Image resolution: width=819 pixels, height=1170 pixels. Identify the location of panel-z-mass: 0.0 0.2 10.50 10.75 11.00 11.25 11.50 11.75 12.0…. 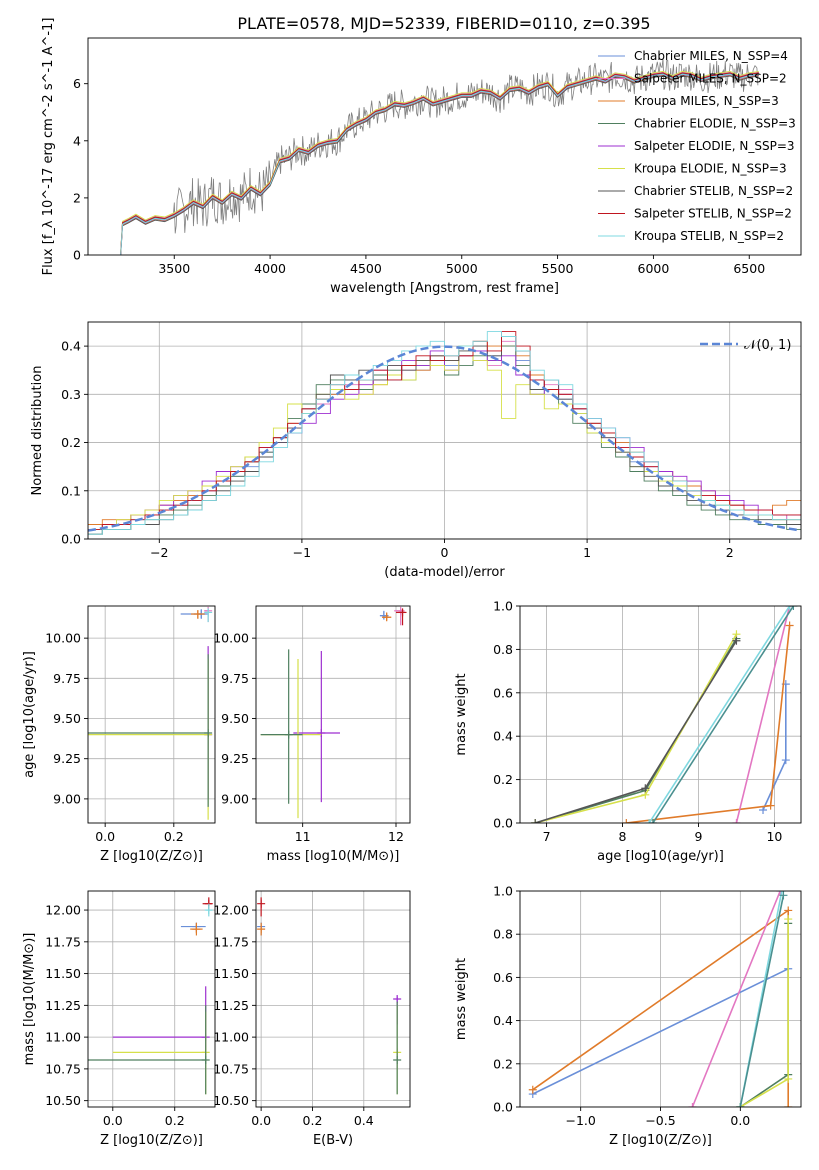
(119, 1019).